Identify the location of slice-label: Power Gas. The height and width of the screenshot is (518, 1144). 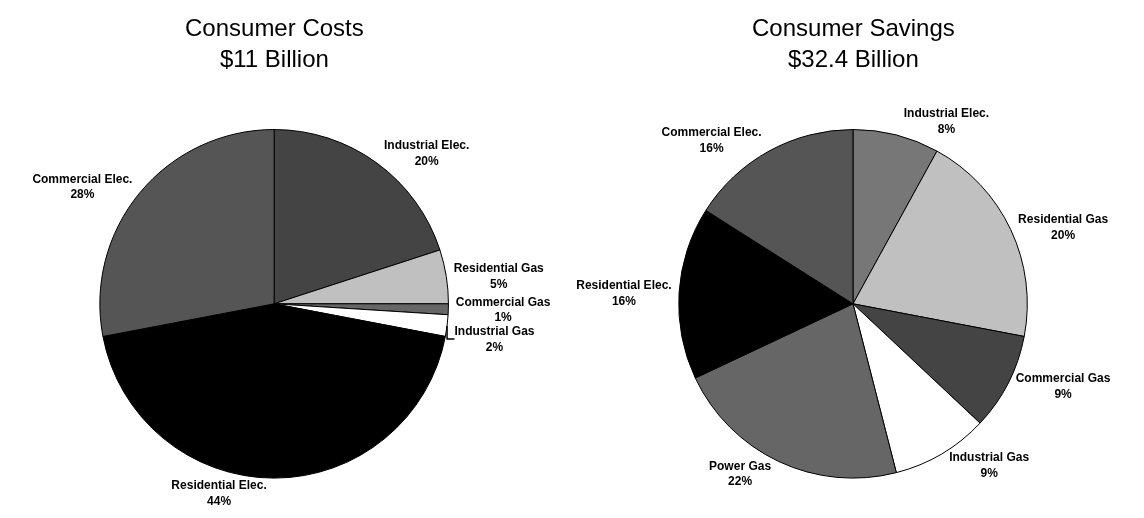
(740, 465).